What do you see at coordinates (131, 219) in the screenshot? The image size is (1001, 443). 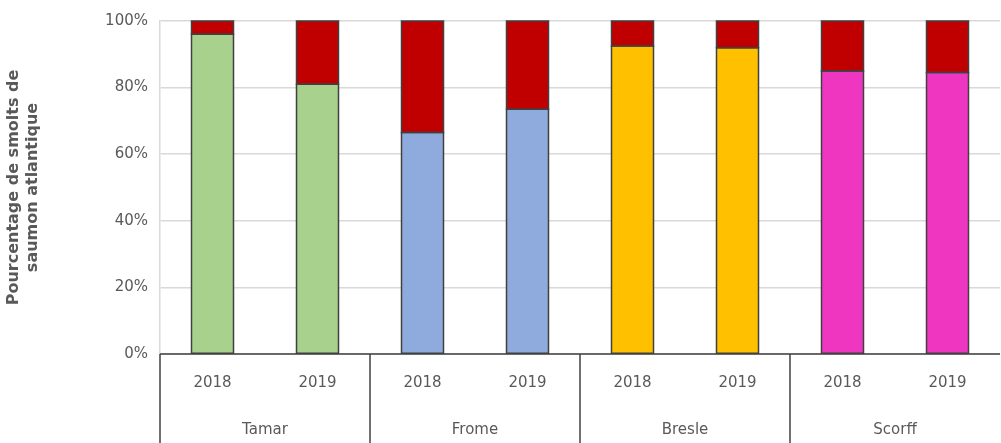 I see `y-tick-label: 40%` at bounding box center [131, 219].